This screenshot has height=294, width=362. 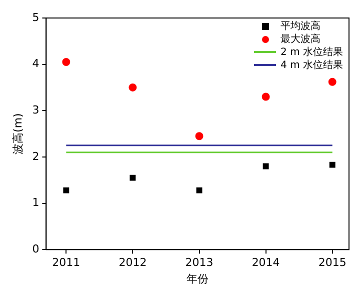 I want to click on x-tick-label: 2015, so click(x=332, y=263).